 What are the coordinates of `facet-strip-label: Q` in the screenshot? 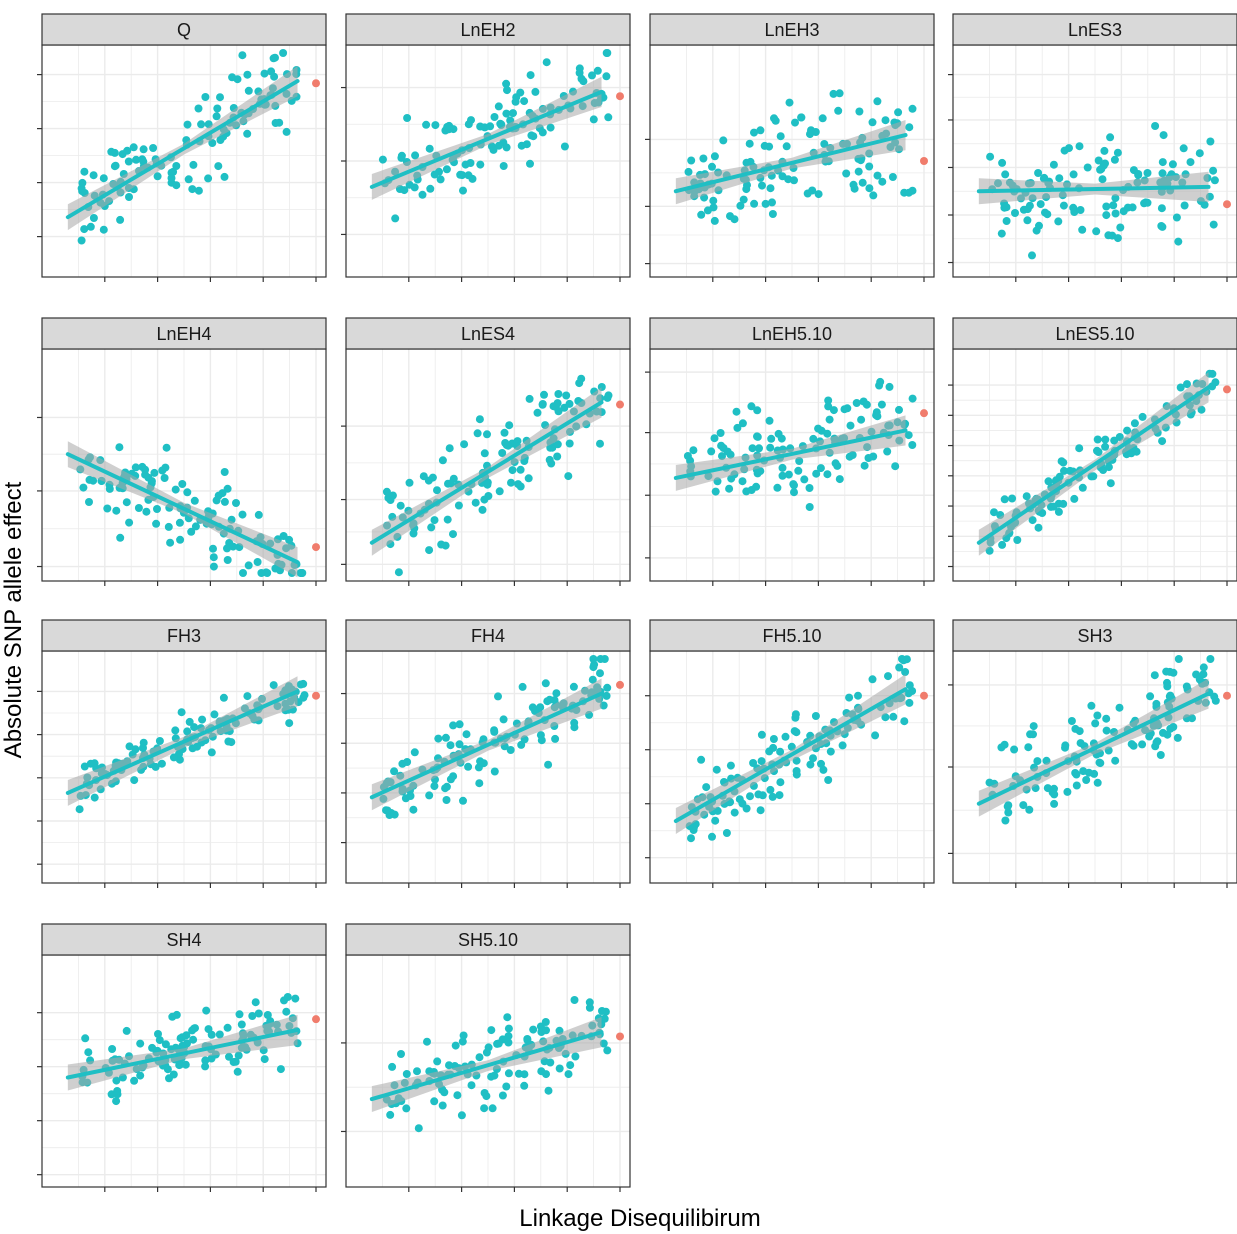 It's located at (184, 30).